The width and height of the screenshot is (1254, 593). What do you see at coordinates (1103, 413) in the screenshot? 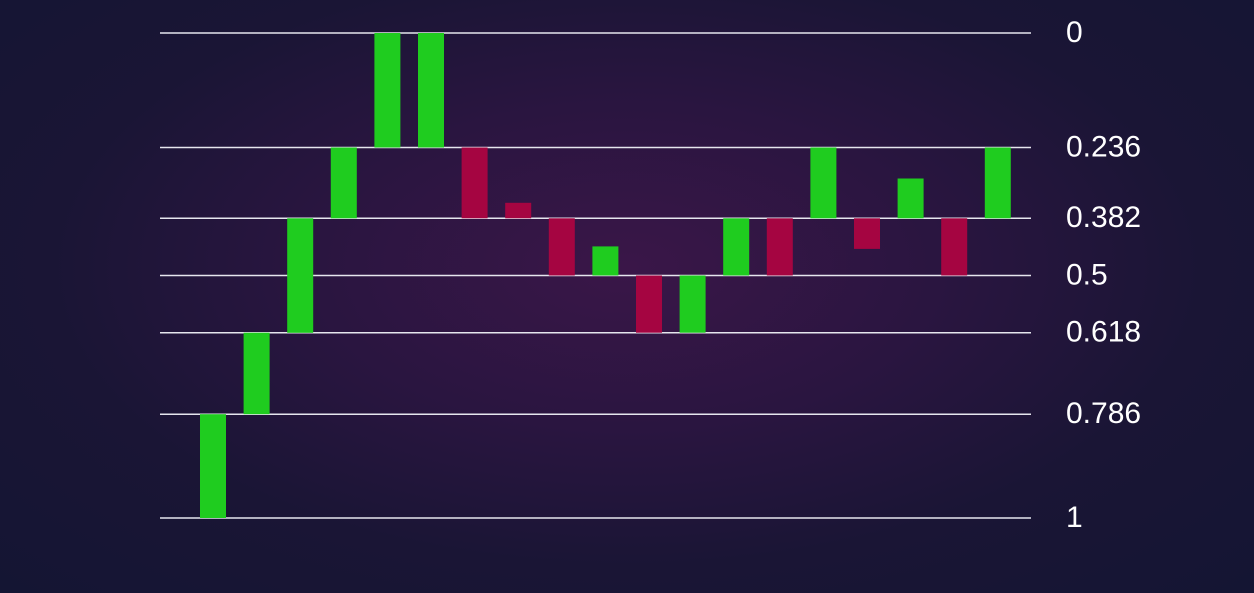
I see `level-label: 0.786` at bounding box center [1103, 413].